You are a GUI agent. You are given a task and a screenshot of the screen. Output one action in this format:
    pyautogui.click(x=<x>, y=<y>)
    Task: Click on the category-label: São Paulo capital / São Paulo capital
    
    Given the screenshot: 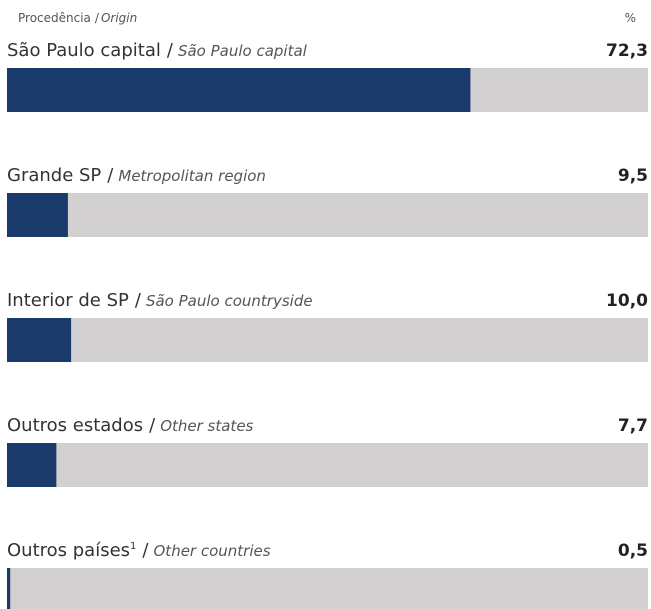 What is the action you would take?
    pyautogui.click(x=157, y=50)
    